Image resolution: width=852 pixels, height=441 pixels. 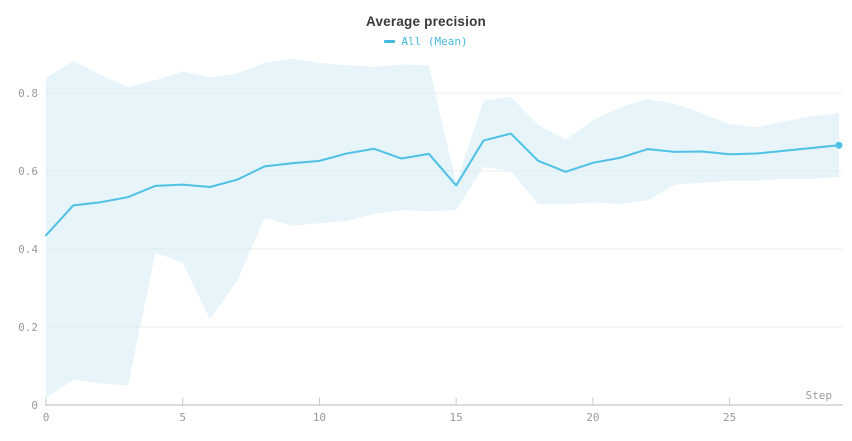 I want to click on x-tick-label: 0, so click(x=46, y=417).